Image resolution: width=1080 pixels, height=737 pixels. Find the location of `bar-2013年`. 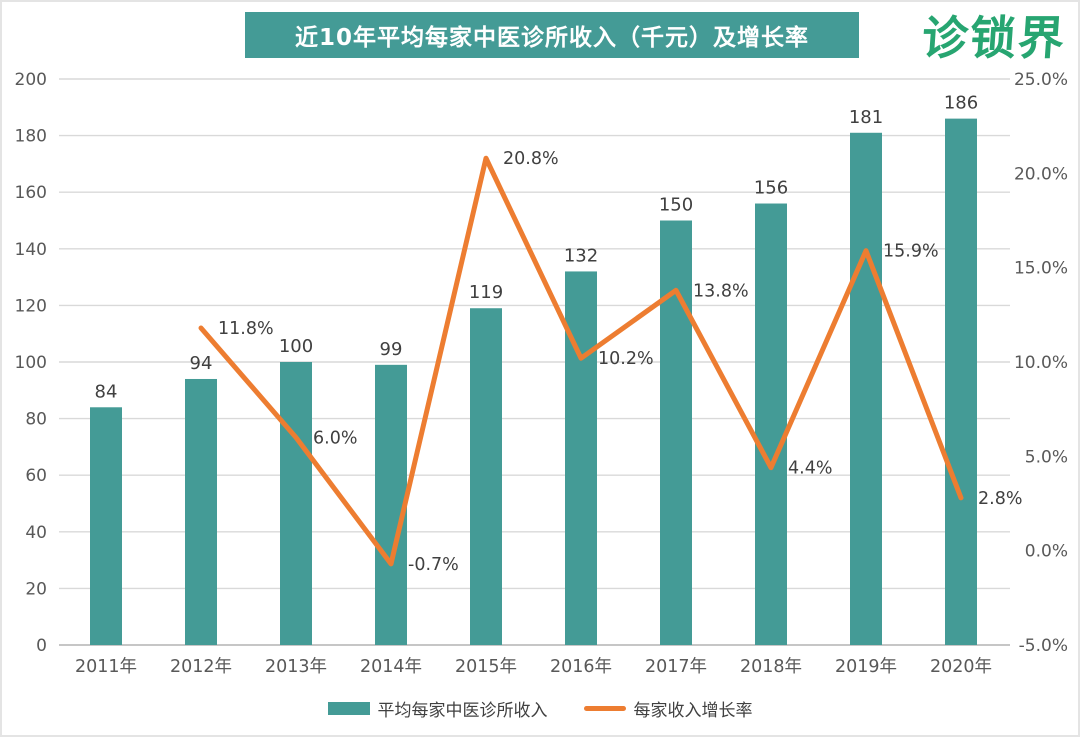

bar-2013年 is located at coordinates (296, 503).